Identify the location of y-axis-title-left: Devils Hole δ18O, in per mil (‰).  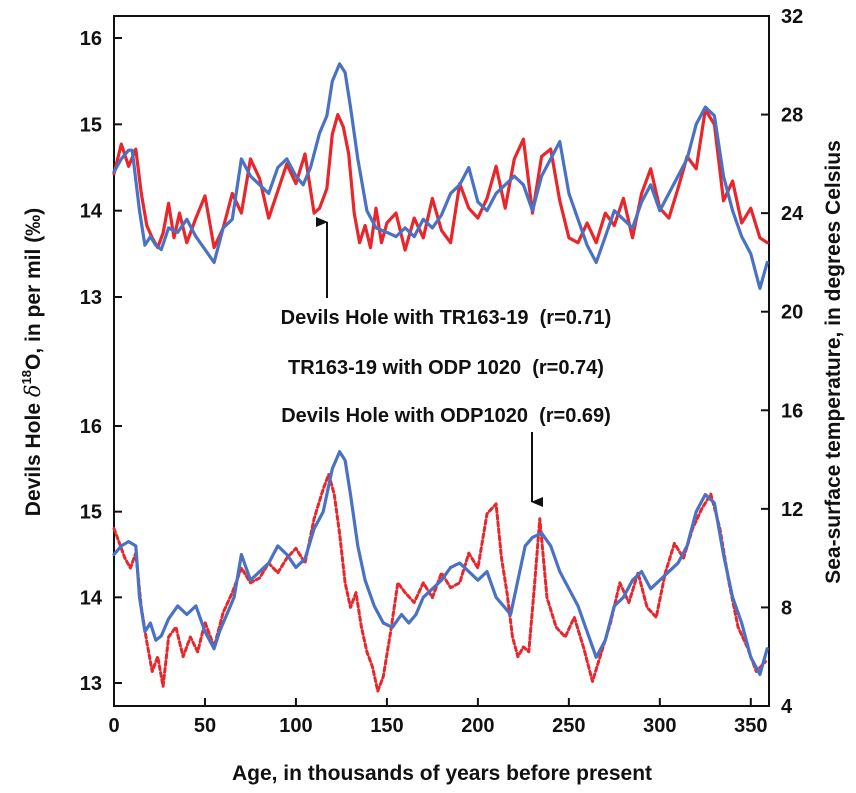
(32, 362).